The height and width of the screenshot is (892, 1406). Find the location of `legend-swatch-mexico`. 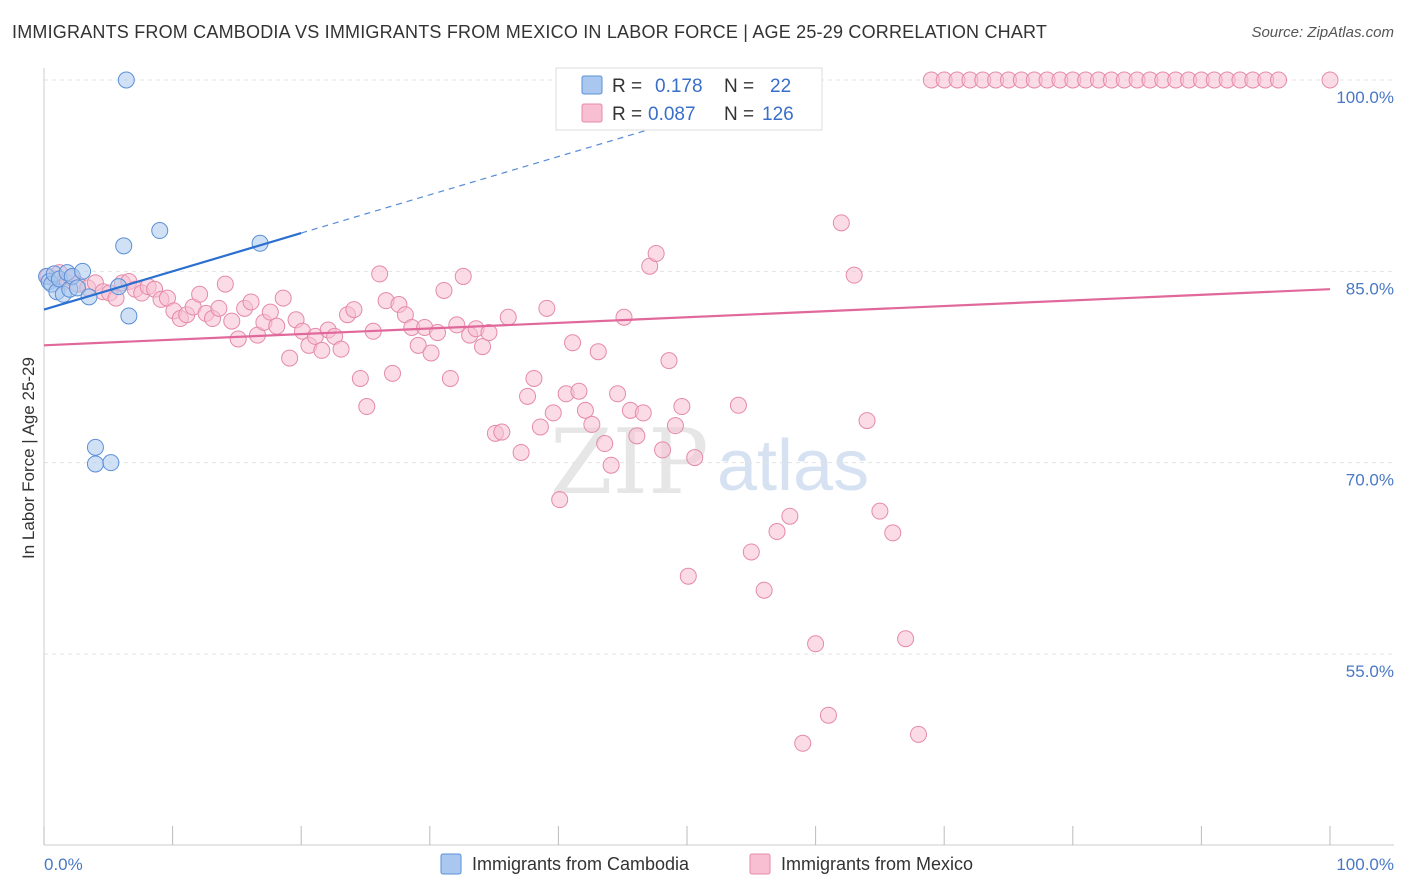

legend-swatch-mexico is located at coordinates (592, 113).